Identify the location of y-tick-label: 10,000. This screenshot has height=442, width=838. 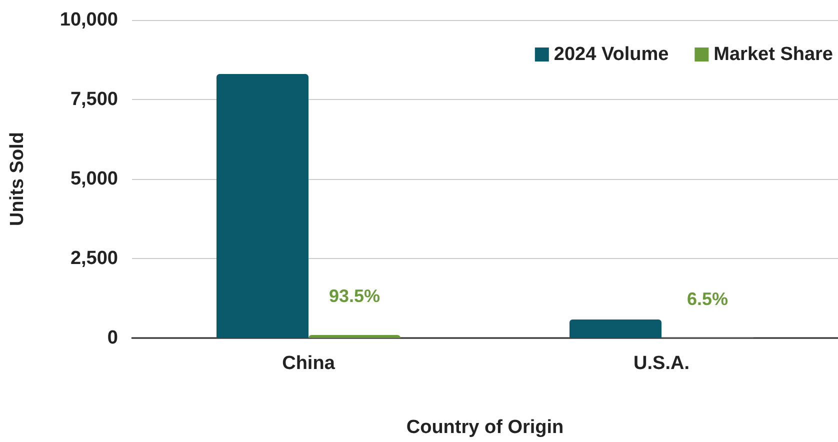
(89, 20).